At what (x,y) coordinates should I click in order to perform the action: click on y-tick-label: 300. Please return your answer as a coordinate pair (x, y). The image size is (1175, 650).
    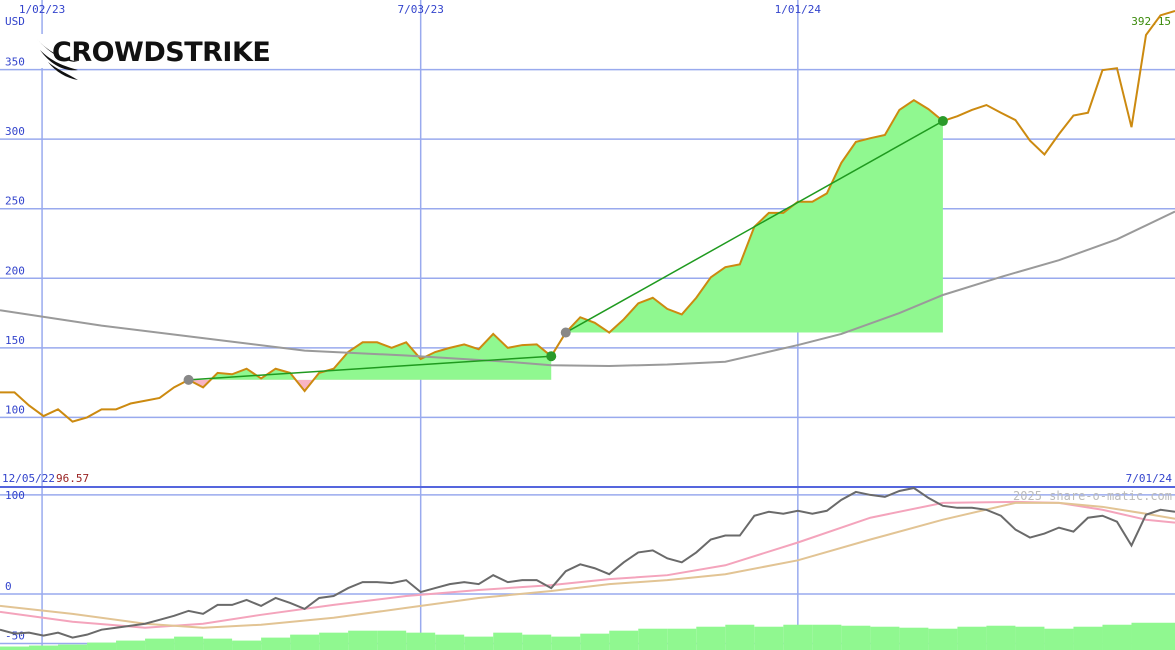
    Looking at the image, I should click on (15, 131).